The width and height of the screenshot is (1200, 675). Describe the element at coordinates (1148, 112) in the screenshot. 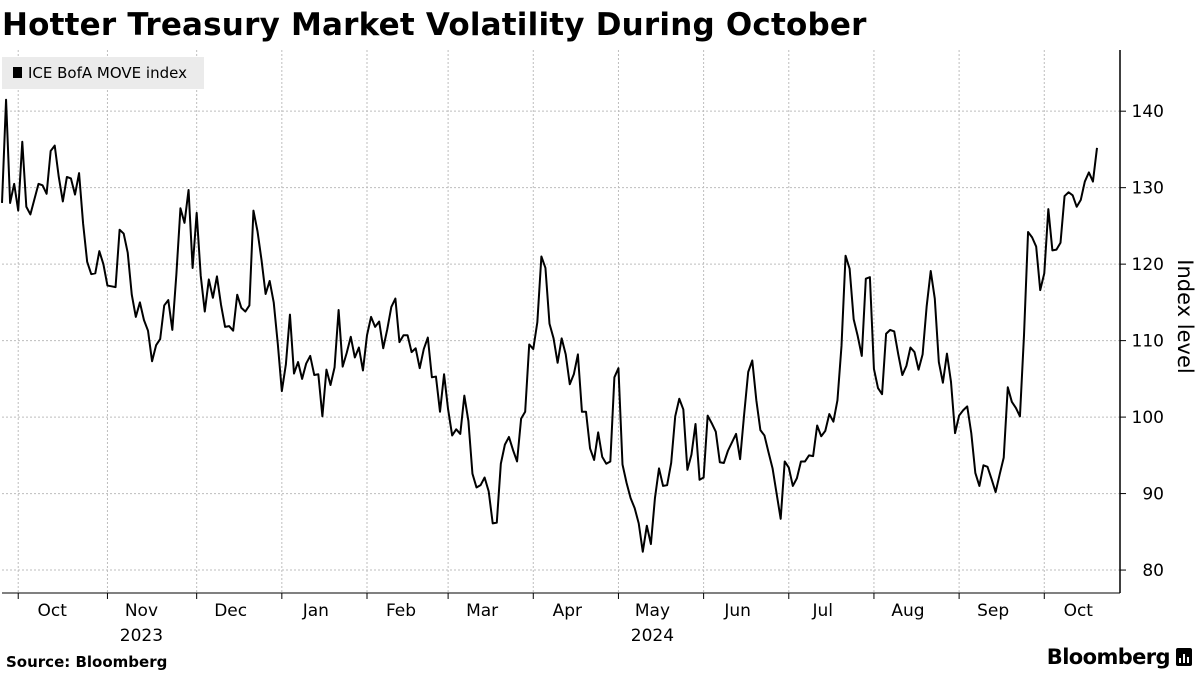

I see `y-tick-label: 140` at that location.